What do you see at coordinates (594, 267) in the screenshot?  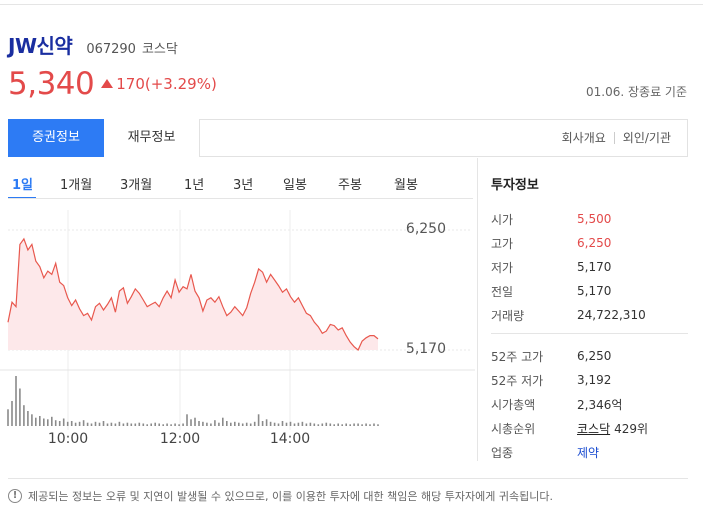 I see `info-value: 5,170` at bounding box center [594, 267].